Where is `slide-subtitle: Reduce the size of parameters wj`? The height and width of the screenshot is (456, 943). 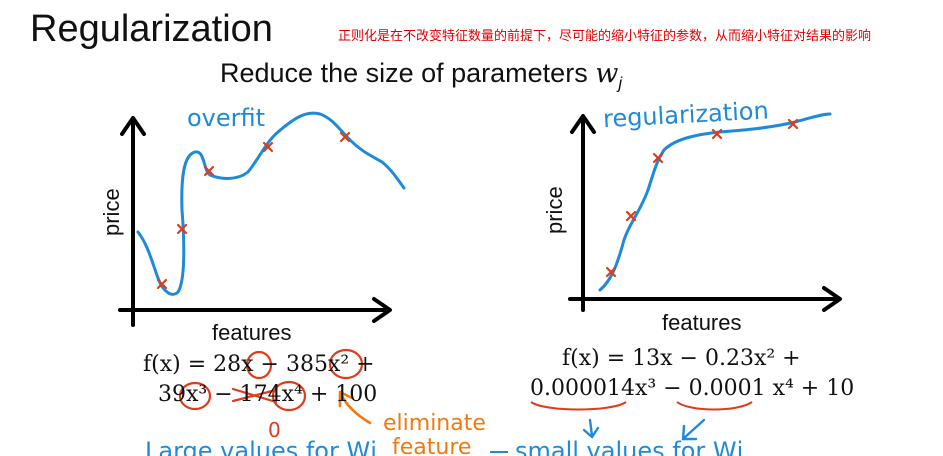 slide-subtitle: Reduce the size of parameters wj is located at coordinates (421, 75).